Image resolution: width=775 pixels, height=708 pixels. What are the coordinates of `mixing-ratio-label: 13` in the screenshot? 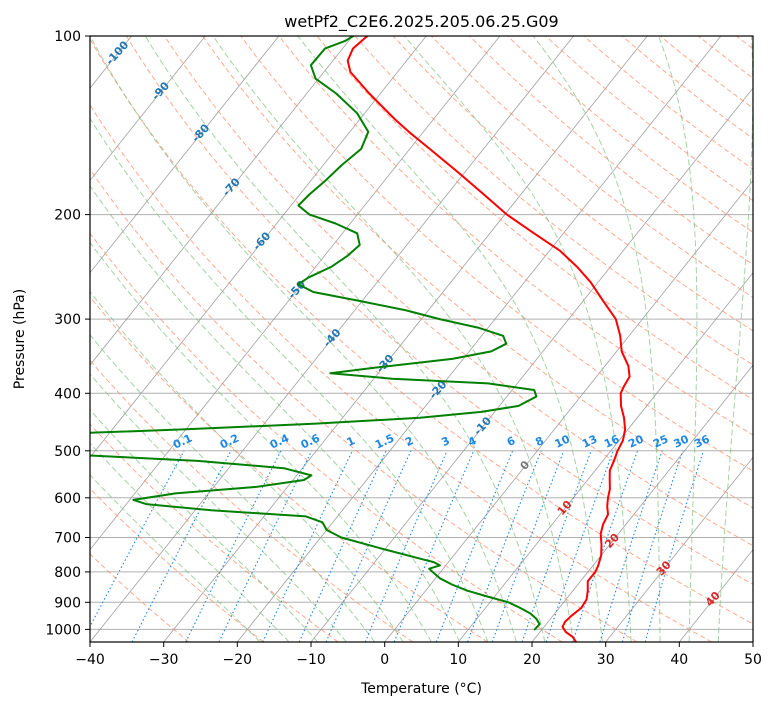 It's located at (589, 442).